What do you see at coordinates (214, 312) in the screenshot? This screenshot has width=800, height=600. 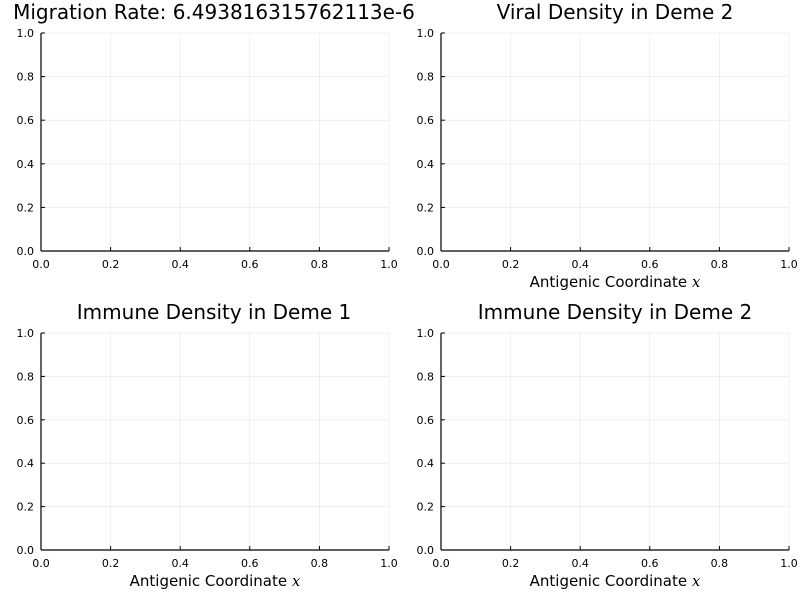 I see `subplot-title: Immune Density in Deme 1` at bounding box center [214, 312].